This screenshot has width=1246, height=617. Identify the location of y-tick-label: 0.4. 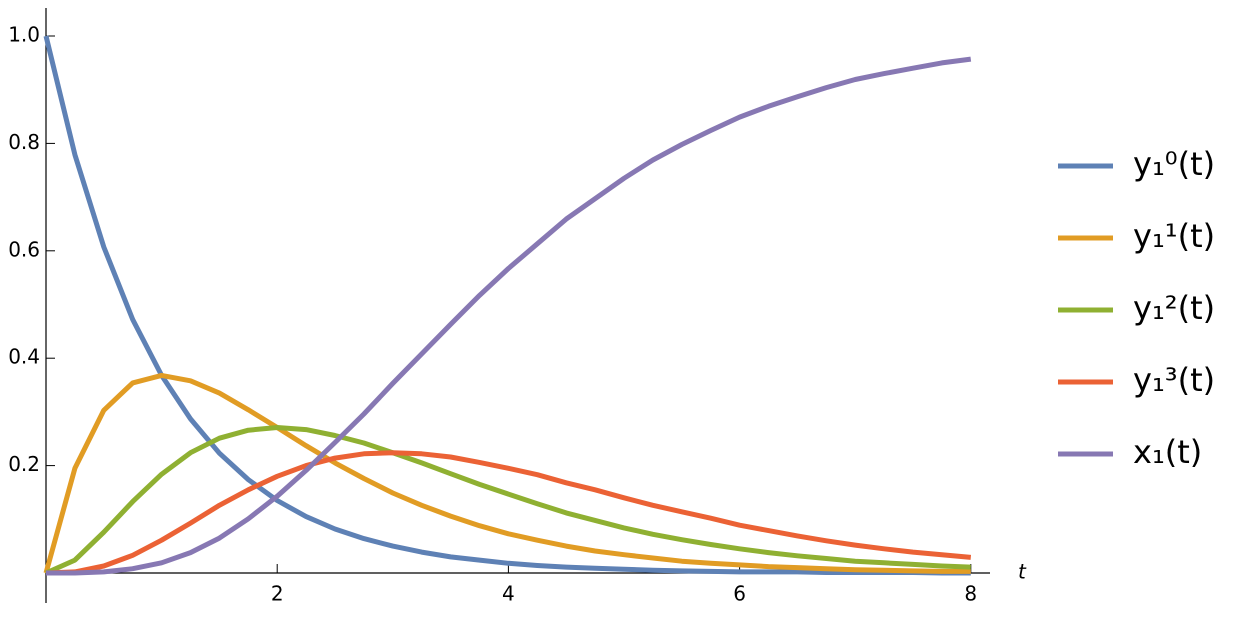
(24, 357).